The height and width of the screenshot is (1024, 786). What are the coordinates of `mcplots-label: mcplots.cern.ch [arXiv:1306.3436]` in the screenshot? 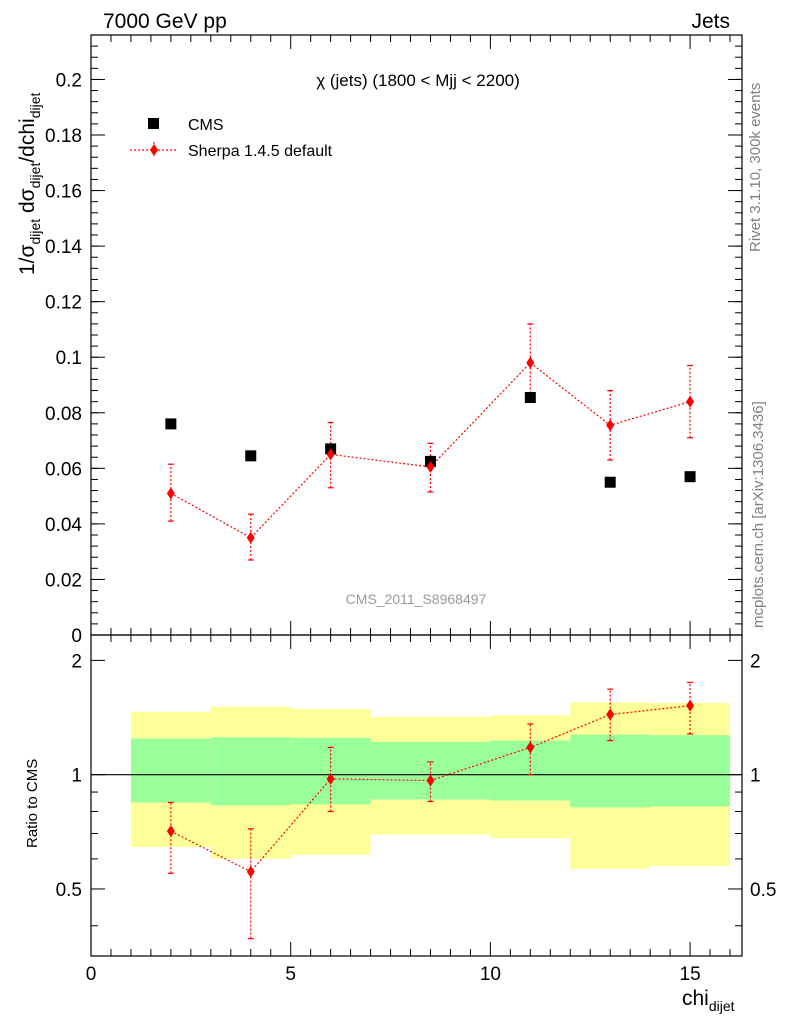 It's located at (758, 514).